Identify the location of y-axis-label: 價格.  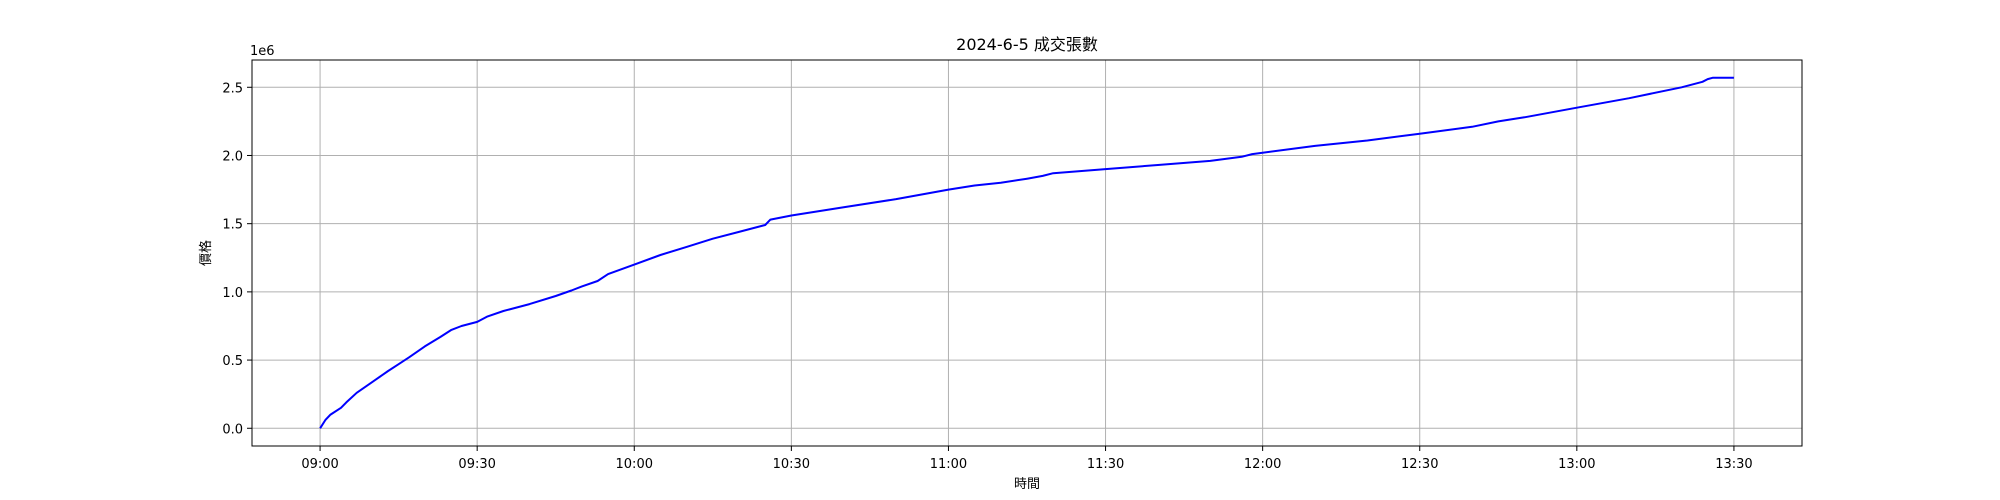
(206, 253).